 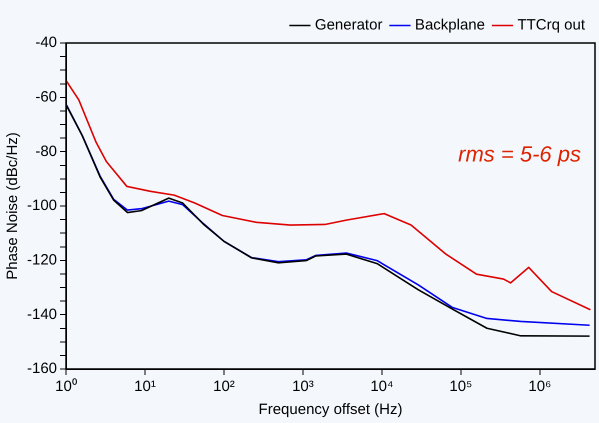 I want to click on legend-label: TTCrq out, so click(x=551, y=25).